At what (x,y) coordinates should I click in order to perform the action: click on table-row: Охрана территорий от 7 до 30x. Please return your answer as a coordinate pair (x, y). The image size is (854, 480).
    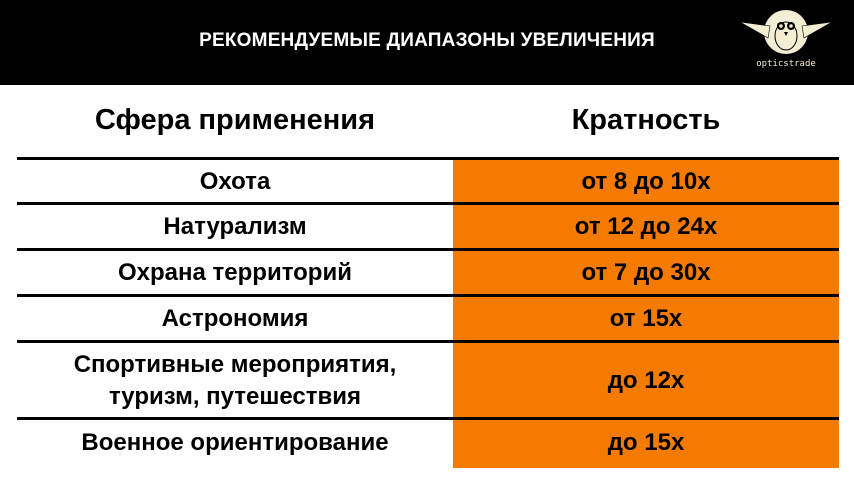
    Looking at the image, I should click on (428, 272).